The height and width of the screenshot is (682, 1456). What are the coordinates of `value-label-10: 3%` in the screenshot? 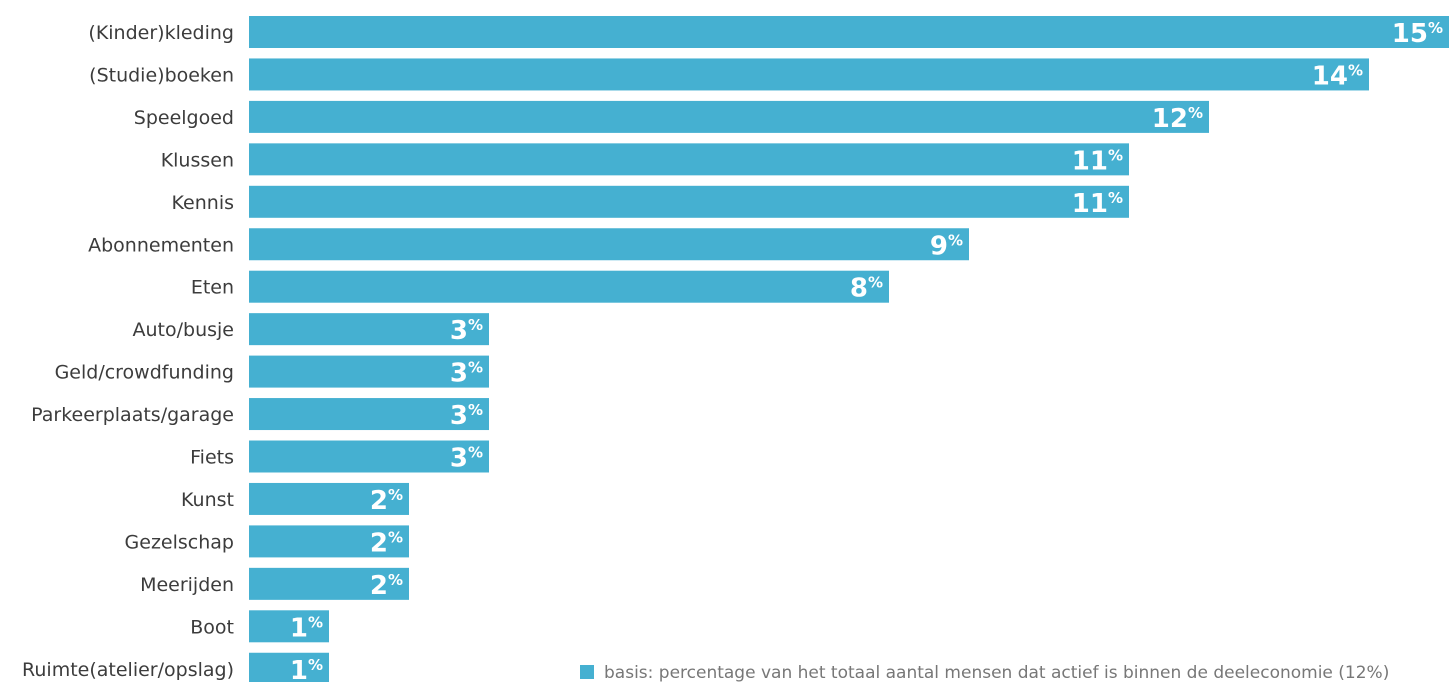 It's located at (466, 459).